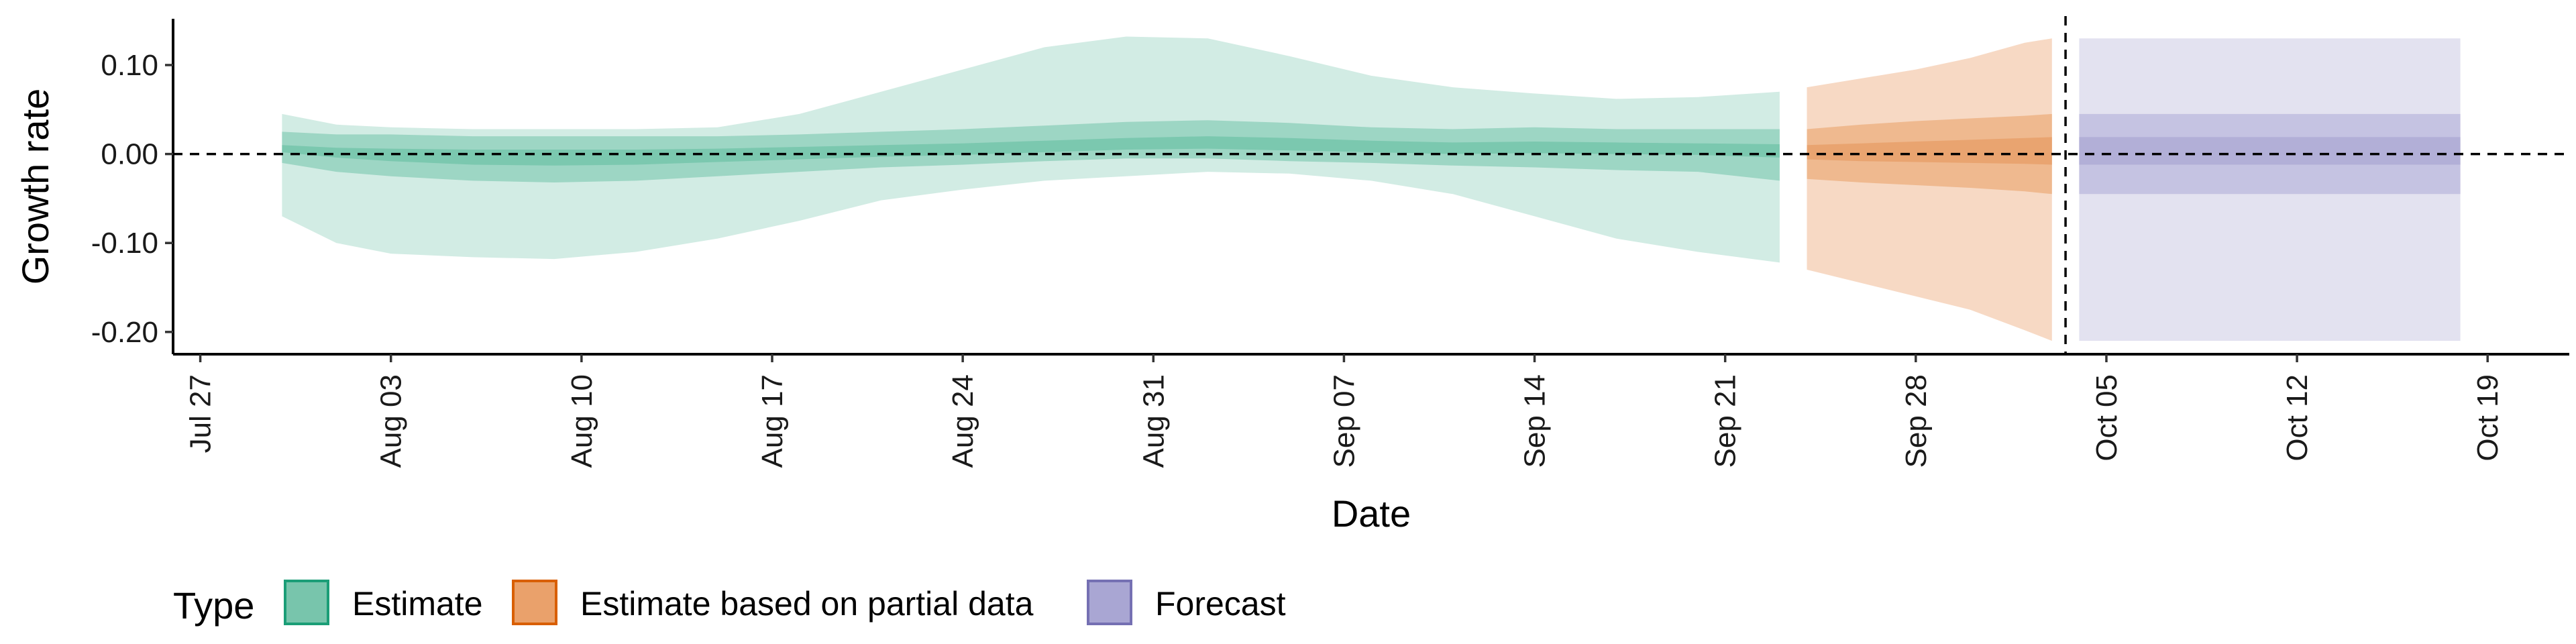 The image size is (2576, 644). Describe the element at coordinates (129, 65) in the screenshot. I see `y-tick-label: 0.10` at that location.